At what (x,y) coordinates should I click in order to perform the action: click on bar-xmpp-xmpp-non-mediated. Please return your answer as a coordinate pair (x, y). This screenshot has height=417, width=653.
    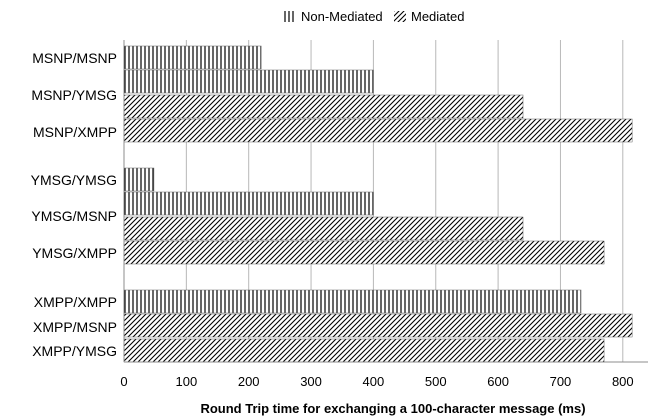
    Looking at the image, I should click on (352, 301).